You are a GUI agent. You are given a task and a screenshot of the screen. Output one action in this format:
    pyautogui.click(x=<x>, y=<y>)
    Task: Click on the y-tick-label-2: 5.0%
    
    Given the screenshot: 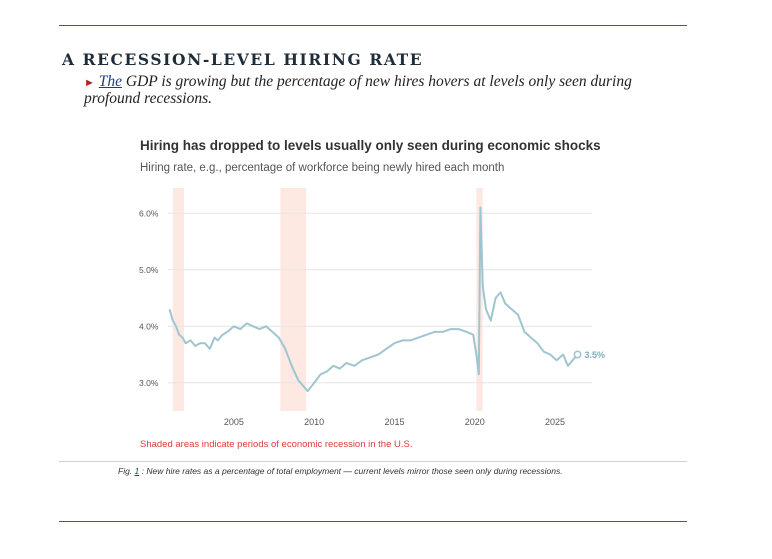 What is the action you would take?
    pyautogui.click(x=149, y=270)
    